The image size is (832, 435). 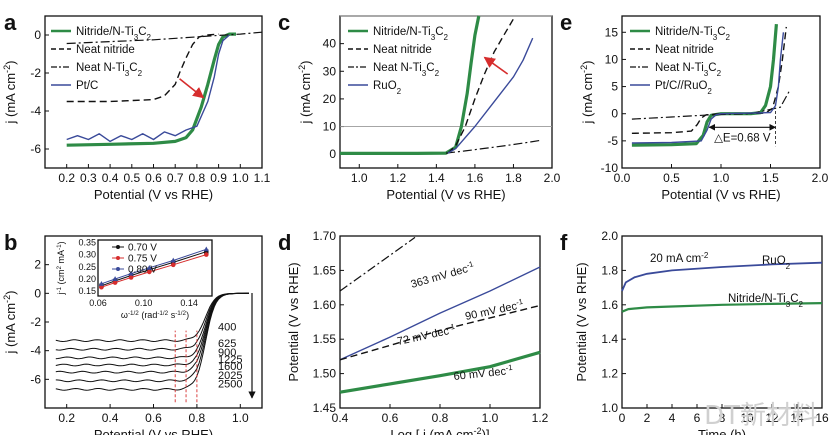 What do you see at coordinates (612, 32) in the screenshot?
I see `y-tick-label: 15` at bounding box center [612, 32].